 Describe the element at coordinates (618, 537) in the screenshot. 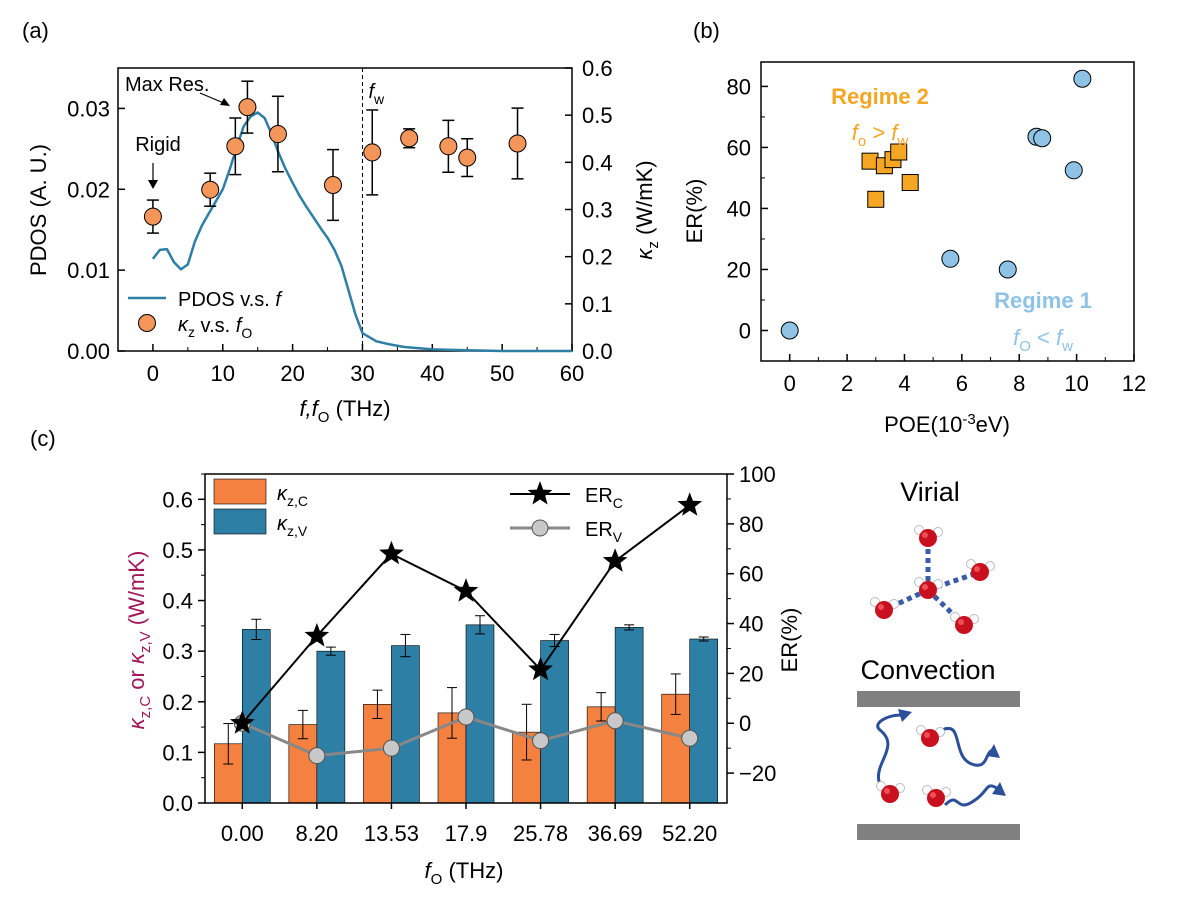

I see `text-span: V` at that location.